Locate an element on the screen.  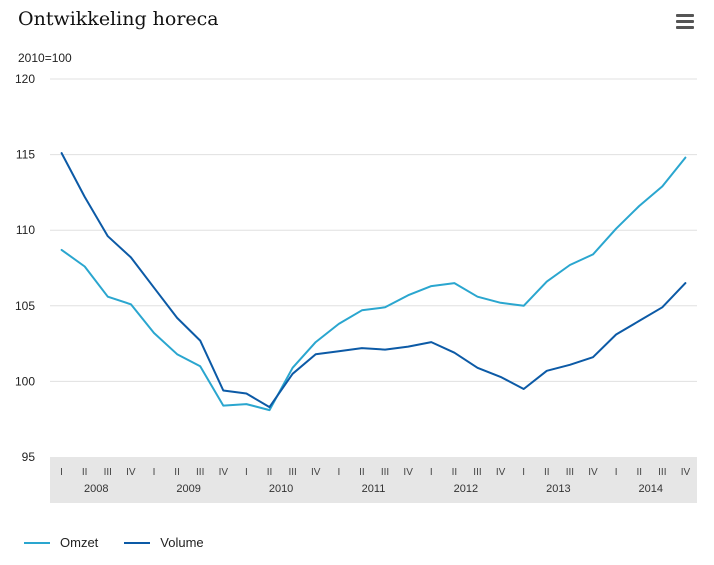
x-tick-year: 2008 is located at coordinates (96, 489).